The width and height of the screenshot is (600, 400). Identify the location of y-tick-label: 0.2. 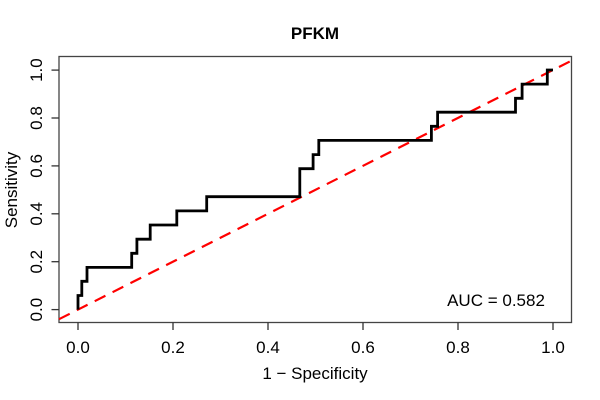
(36, 262).